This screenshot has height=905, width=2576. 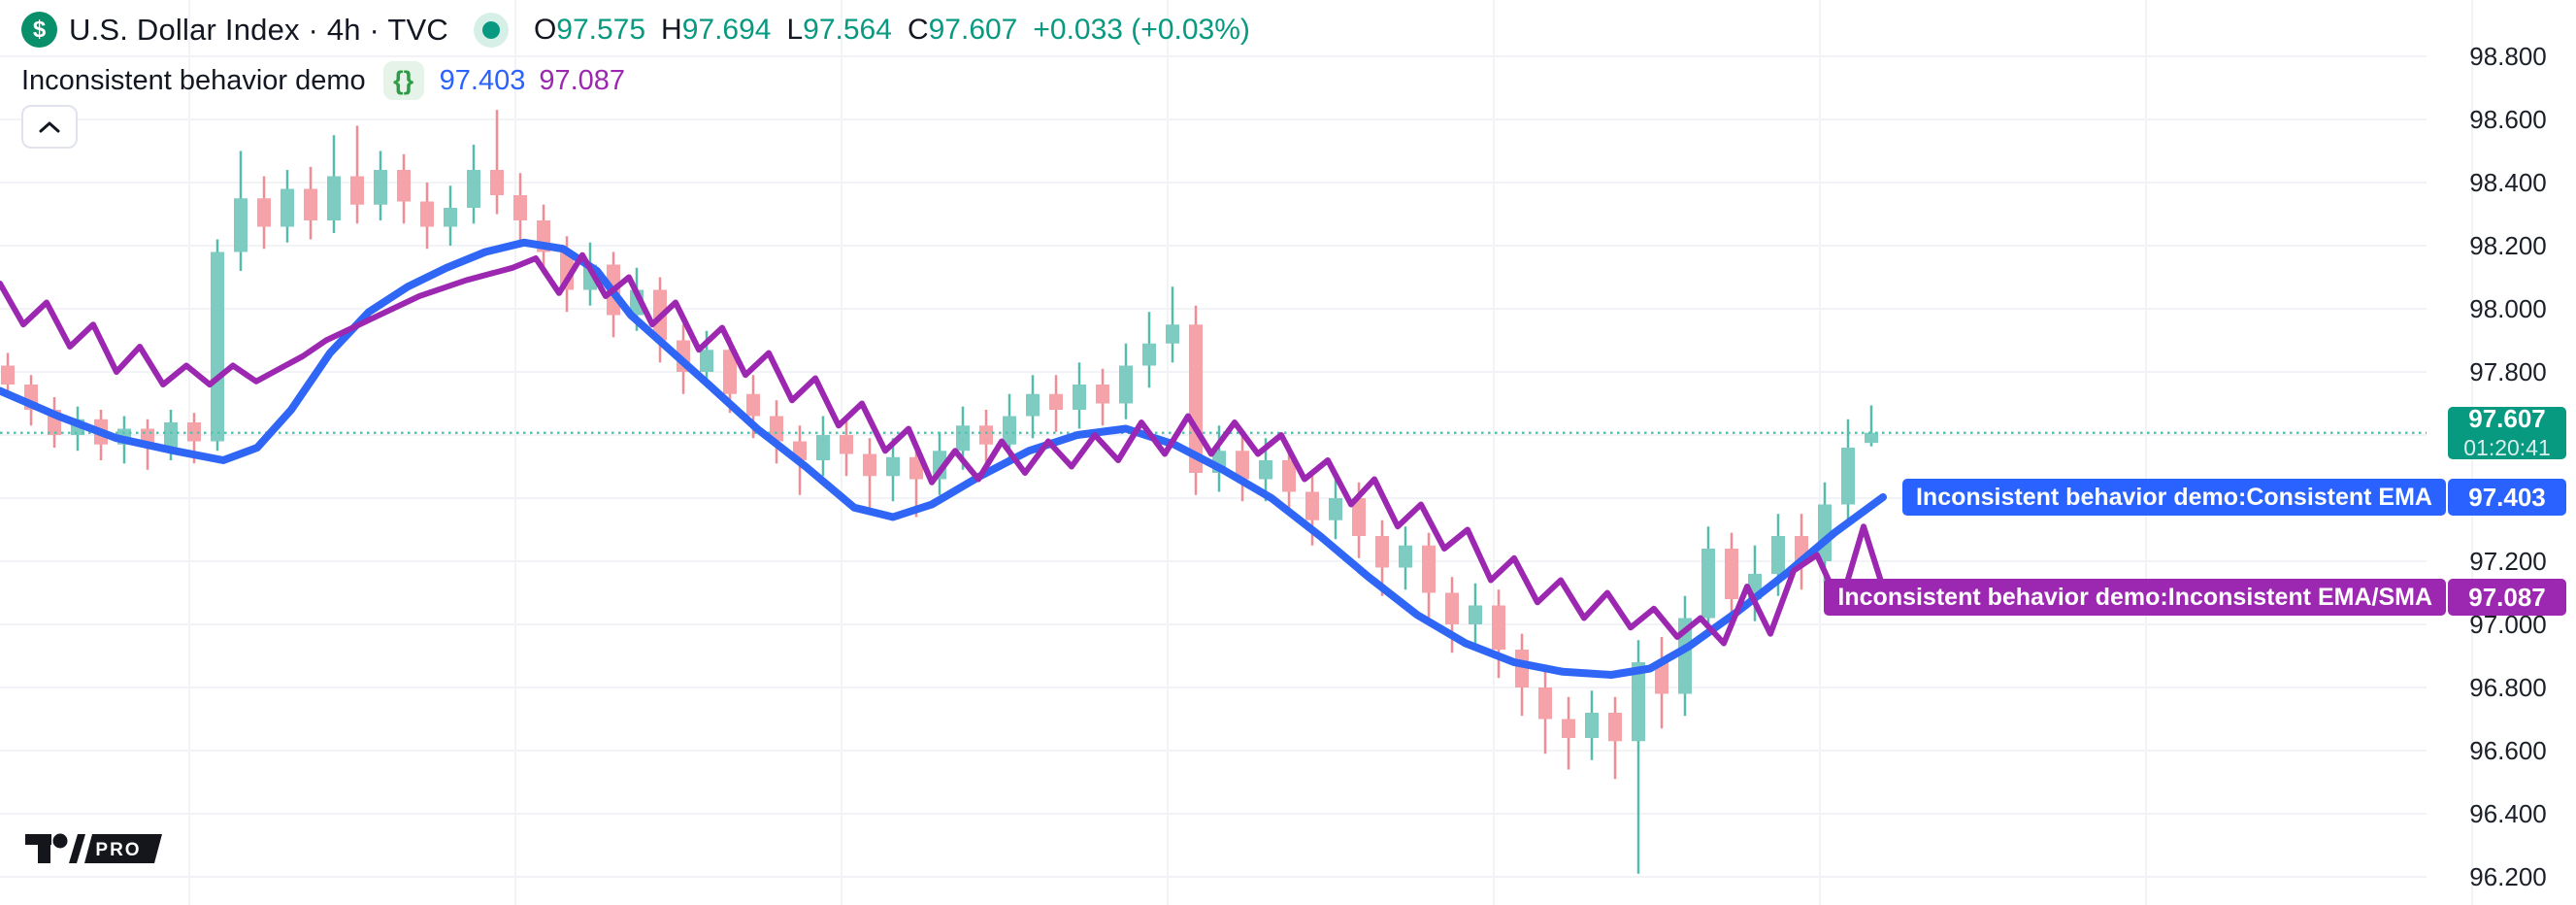 What do you see at coordinates (2508, 183) in the screenshot?
I see `price-tick-label: 98.400` at bounding box center [2508, 183].